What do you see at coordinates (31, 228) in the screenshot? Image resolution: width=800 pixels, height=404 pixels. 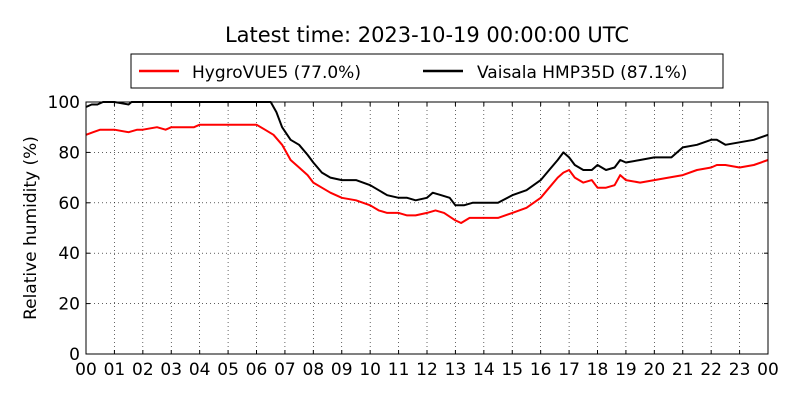 I see `y-axis-label: Relative humidity (%)` at bounding box center [31, 228].